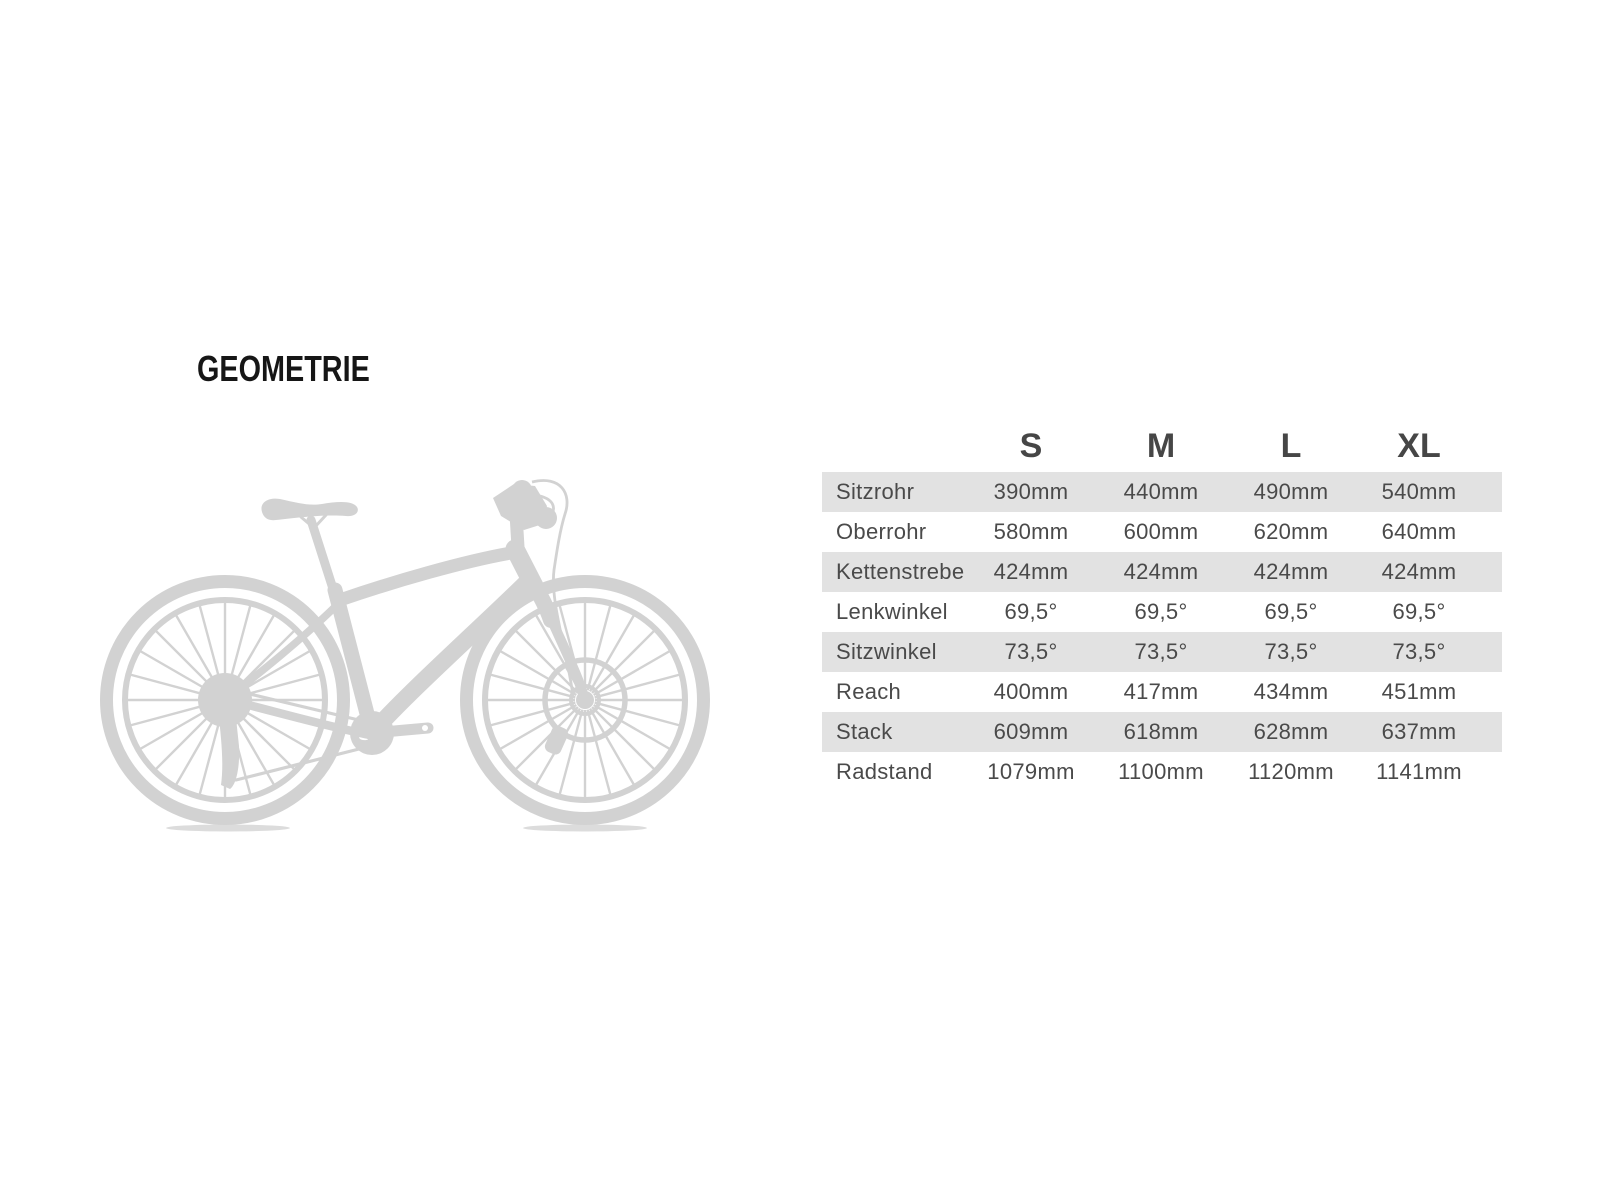  What do you see at coordinates (894, 445) in the screenshot?
I see `header-spacer` at bounding box center [894, 445].